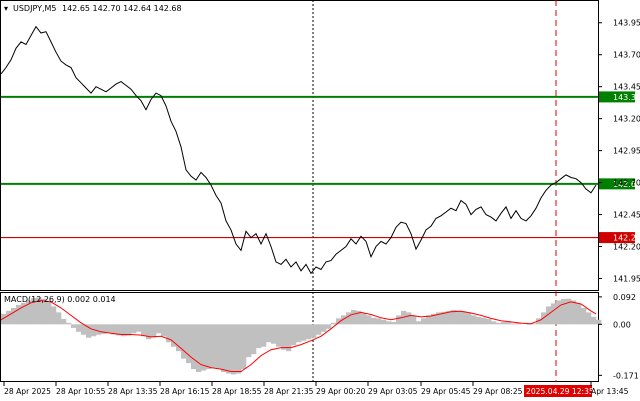 The height and width of the screenshot is (401, 640). I want to click on time-tick-label: 28 Apr 2025, so click(27, 391).